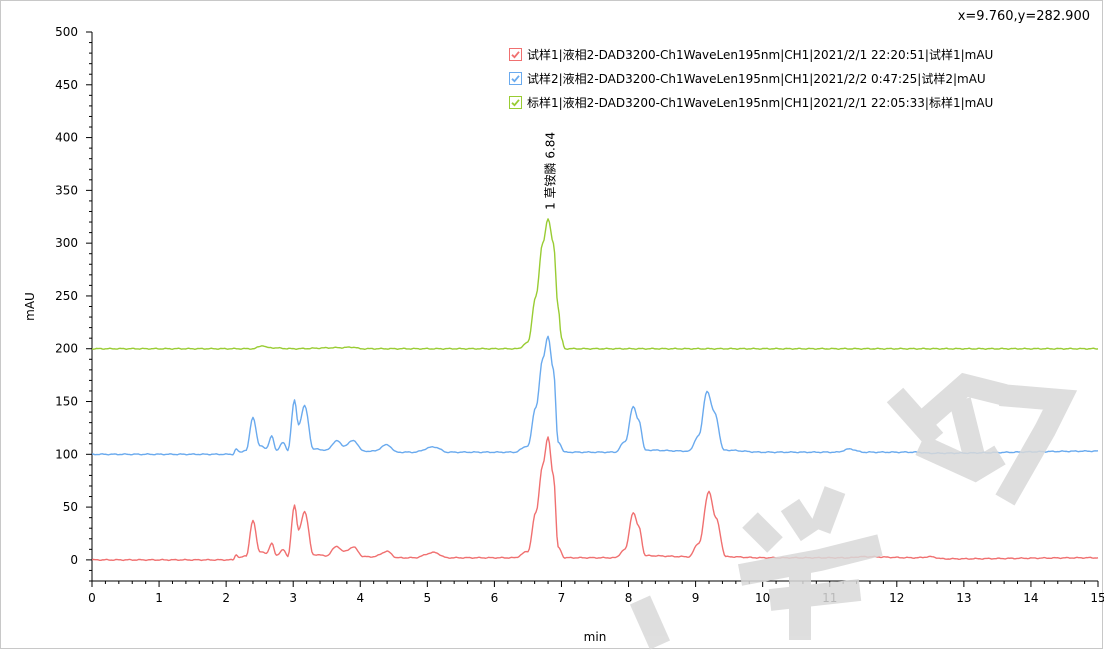 This screenshot has width=1104, height=650. I want to click on y-tick-label: 350, so click(66, 190).